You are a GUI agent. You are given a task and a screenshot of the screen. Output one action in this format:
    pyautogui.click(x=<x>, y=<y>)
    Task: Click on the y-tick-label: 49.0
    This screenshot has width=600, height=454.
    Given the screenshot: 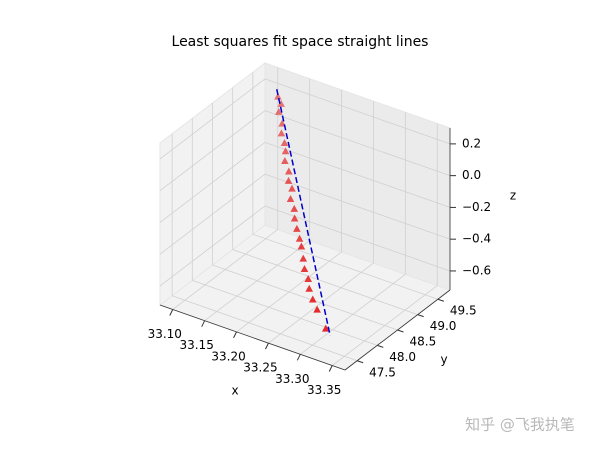 What is the action you would take?
    pyautogui.click(x=443, y=326)
    